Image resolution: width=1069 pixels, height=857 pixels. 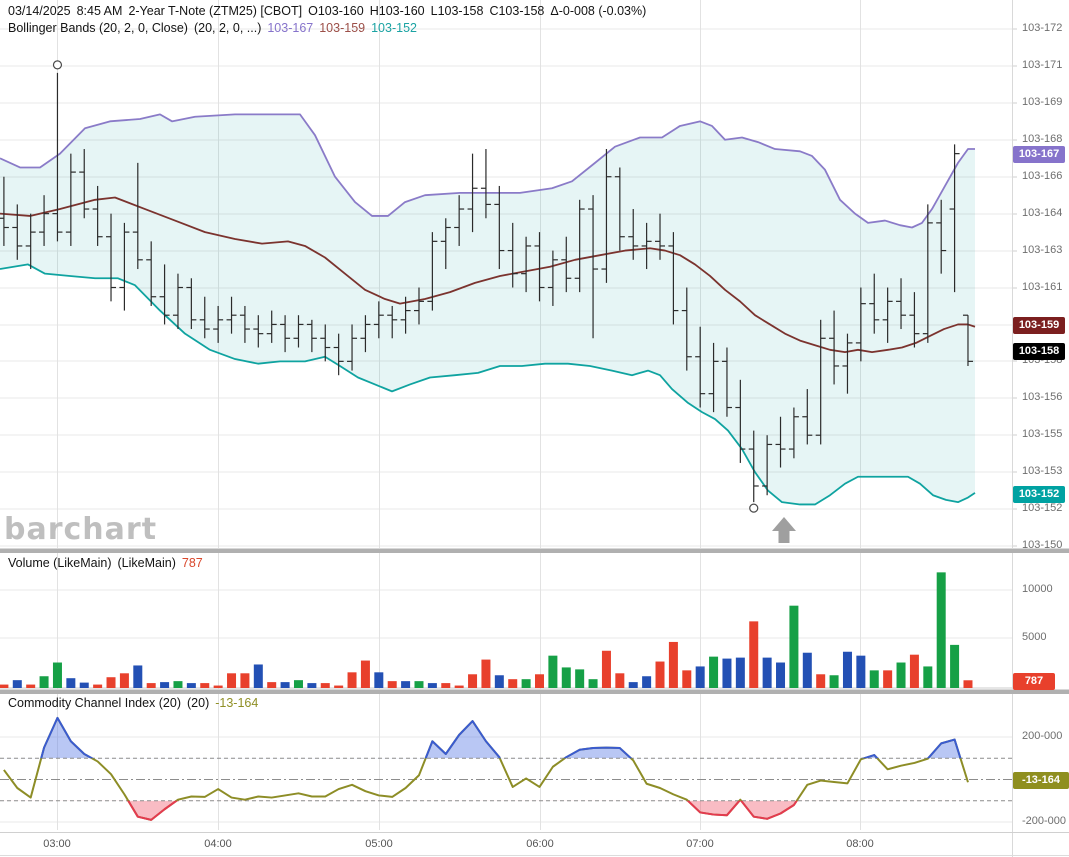 What do you see at coordinates (700, 844) in the screenshot?
I see `time-axis-label: 07:00` at bounding box center [700, 844].